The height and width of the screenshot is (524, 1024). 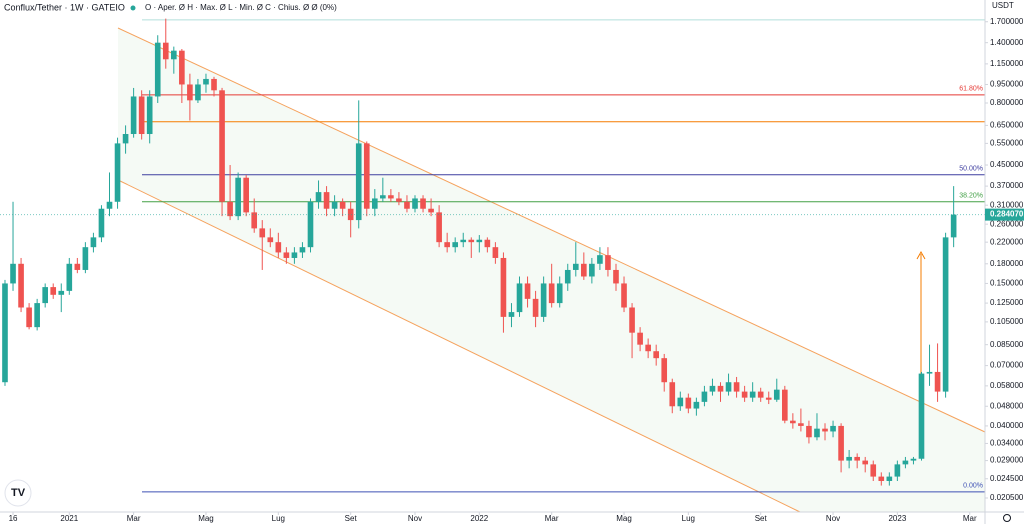 I want to click on y-tick-label: 0.024500, so click(x=1007, y=478).